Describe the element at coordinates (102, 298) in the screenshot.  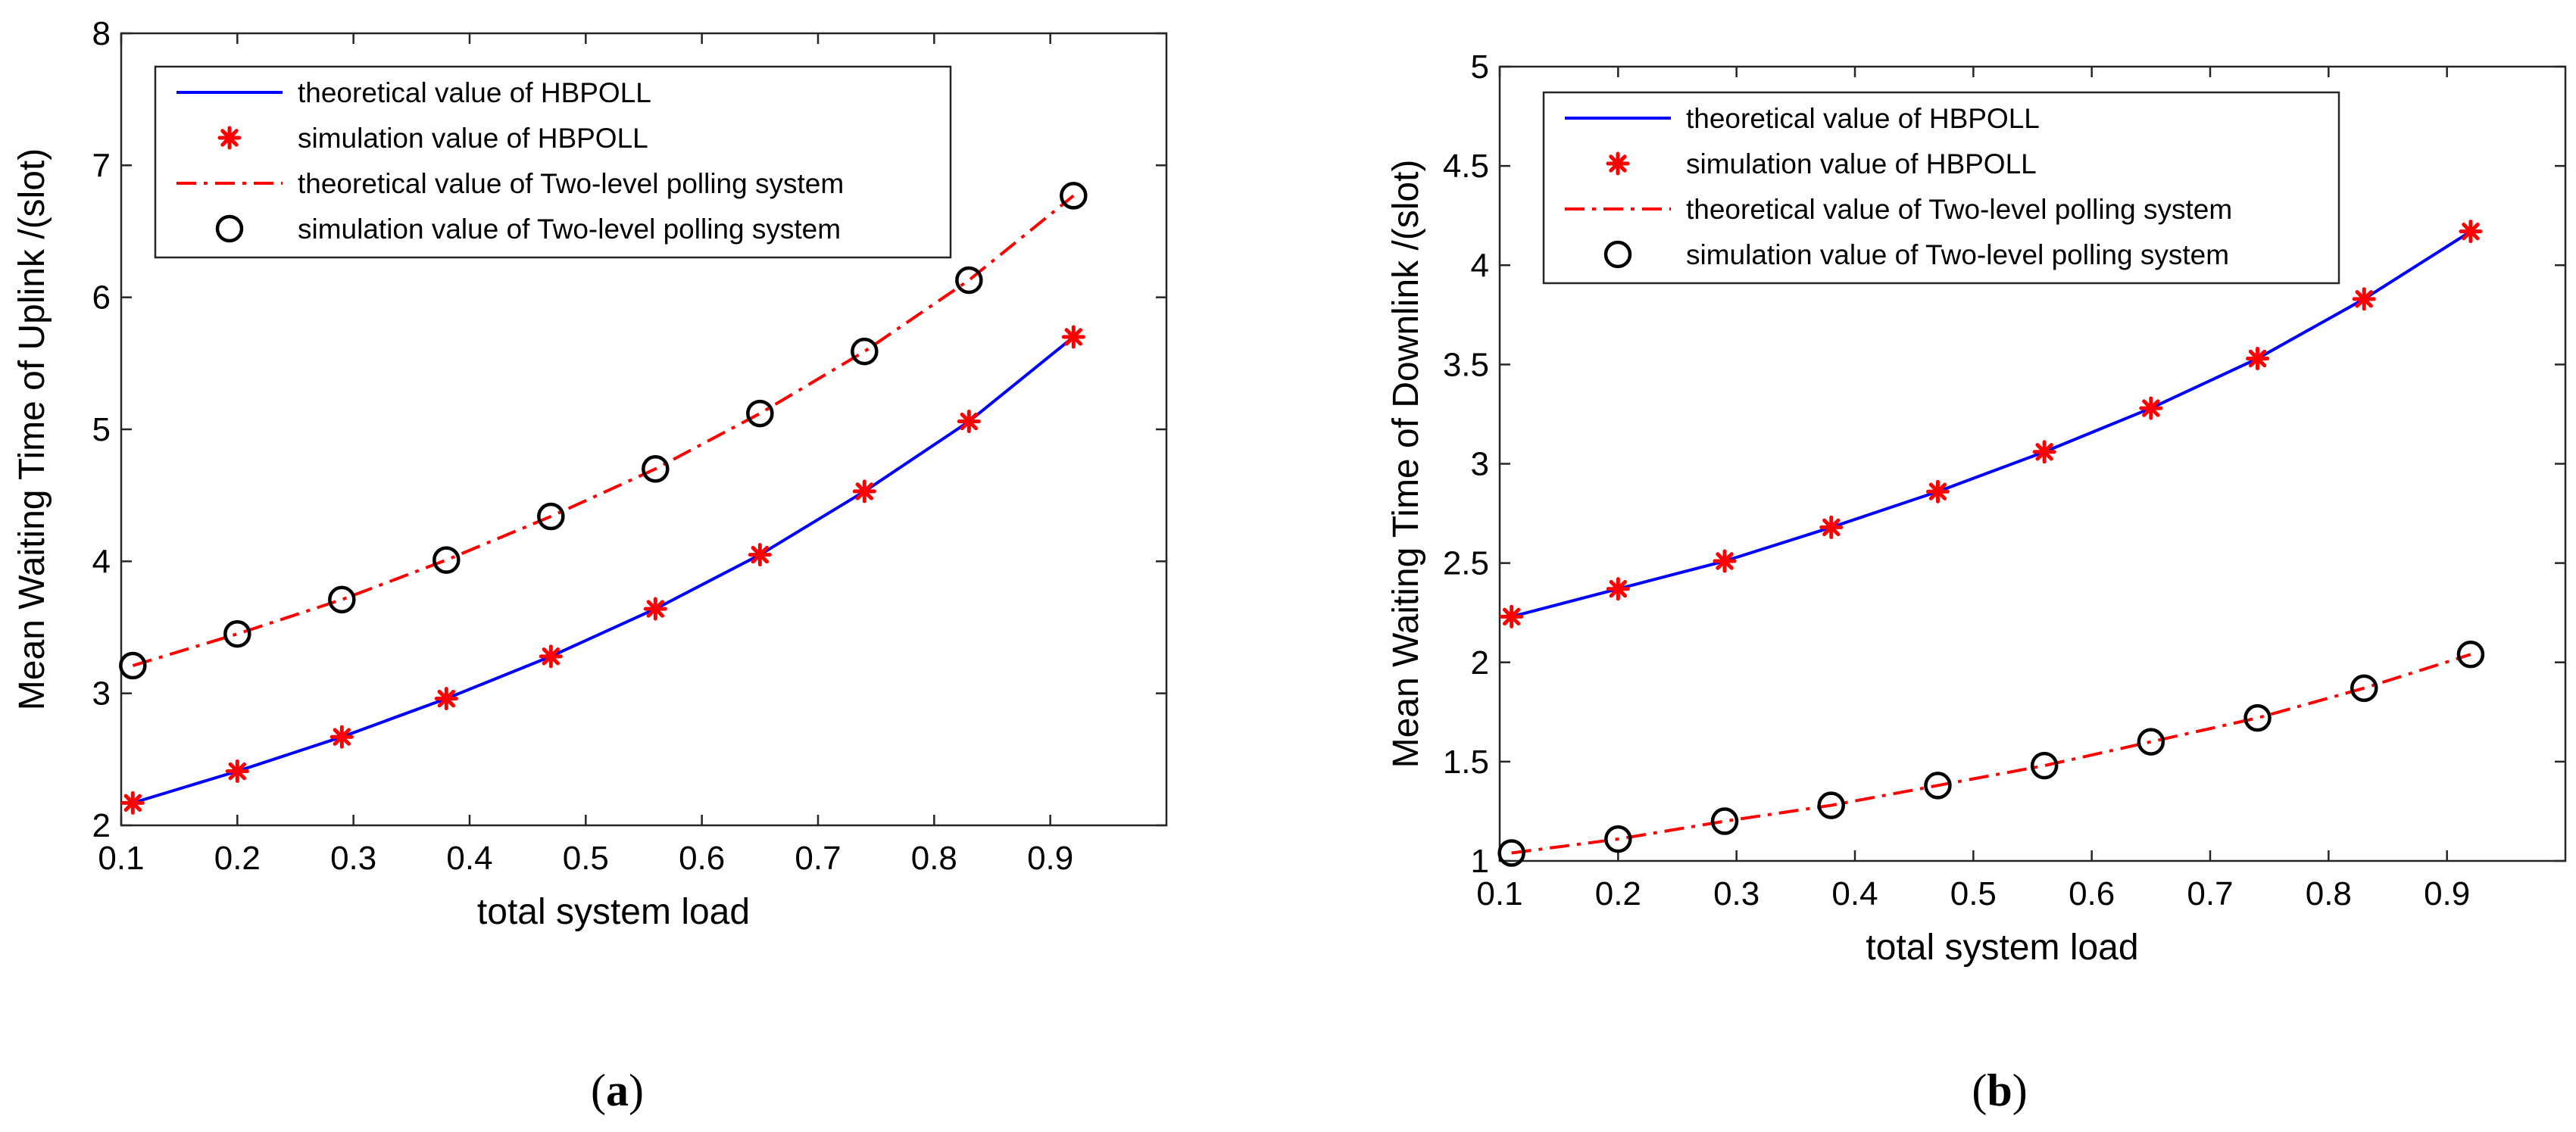
I see `y-tick-label: 6` at that location.